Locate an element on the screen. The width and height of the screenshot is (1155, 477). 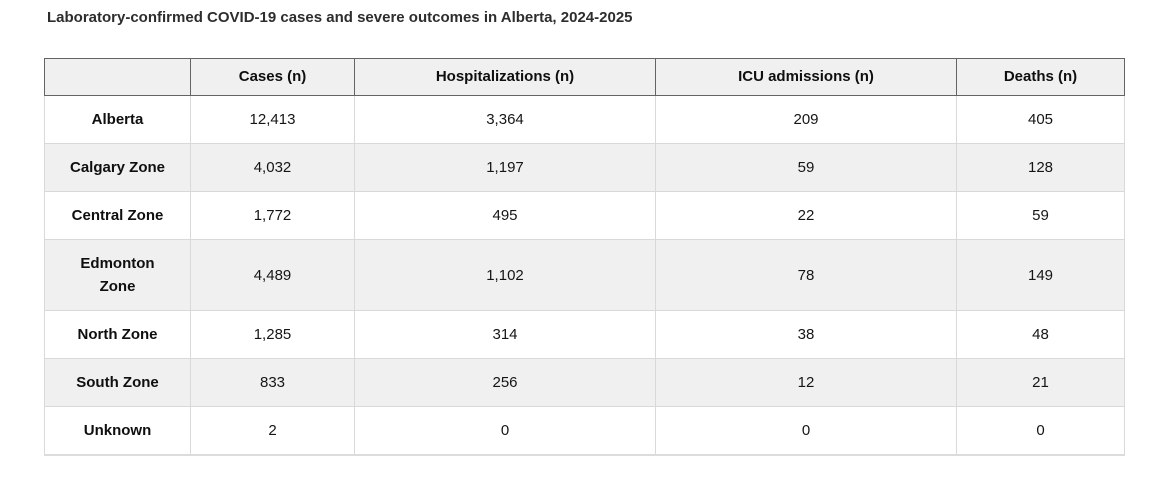
row-label: Calgary Zone is located at coordinates (117, 167).